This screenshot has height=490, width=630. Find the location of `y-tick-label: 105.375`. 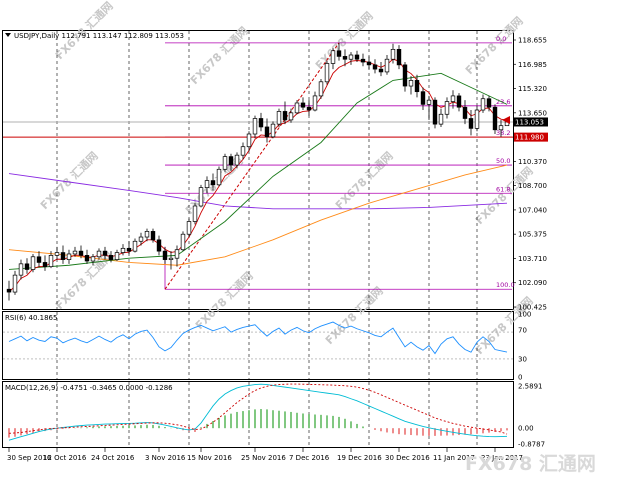

y-tick-label: 105.375 is located at coordinates (532, 235).